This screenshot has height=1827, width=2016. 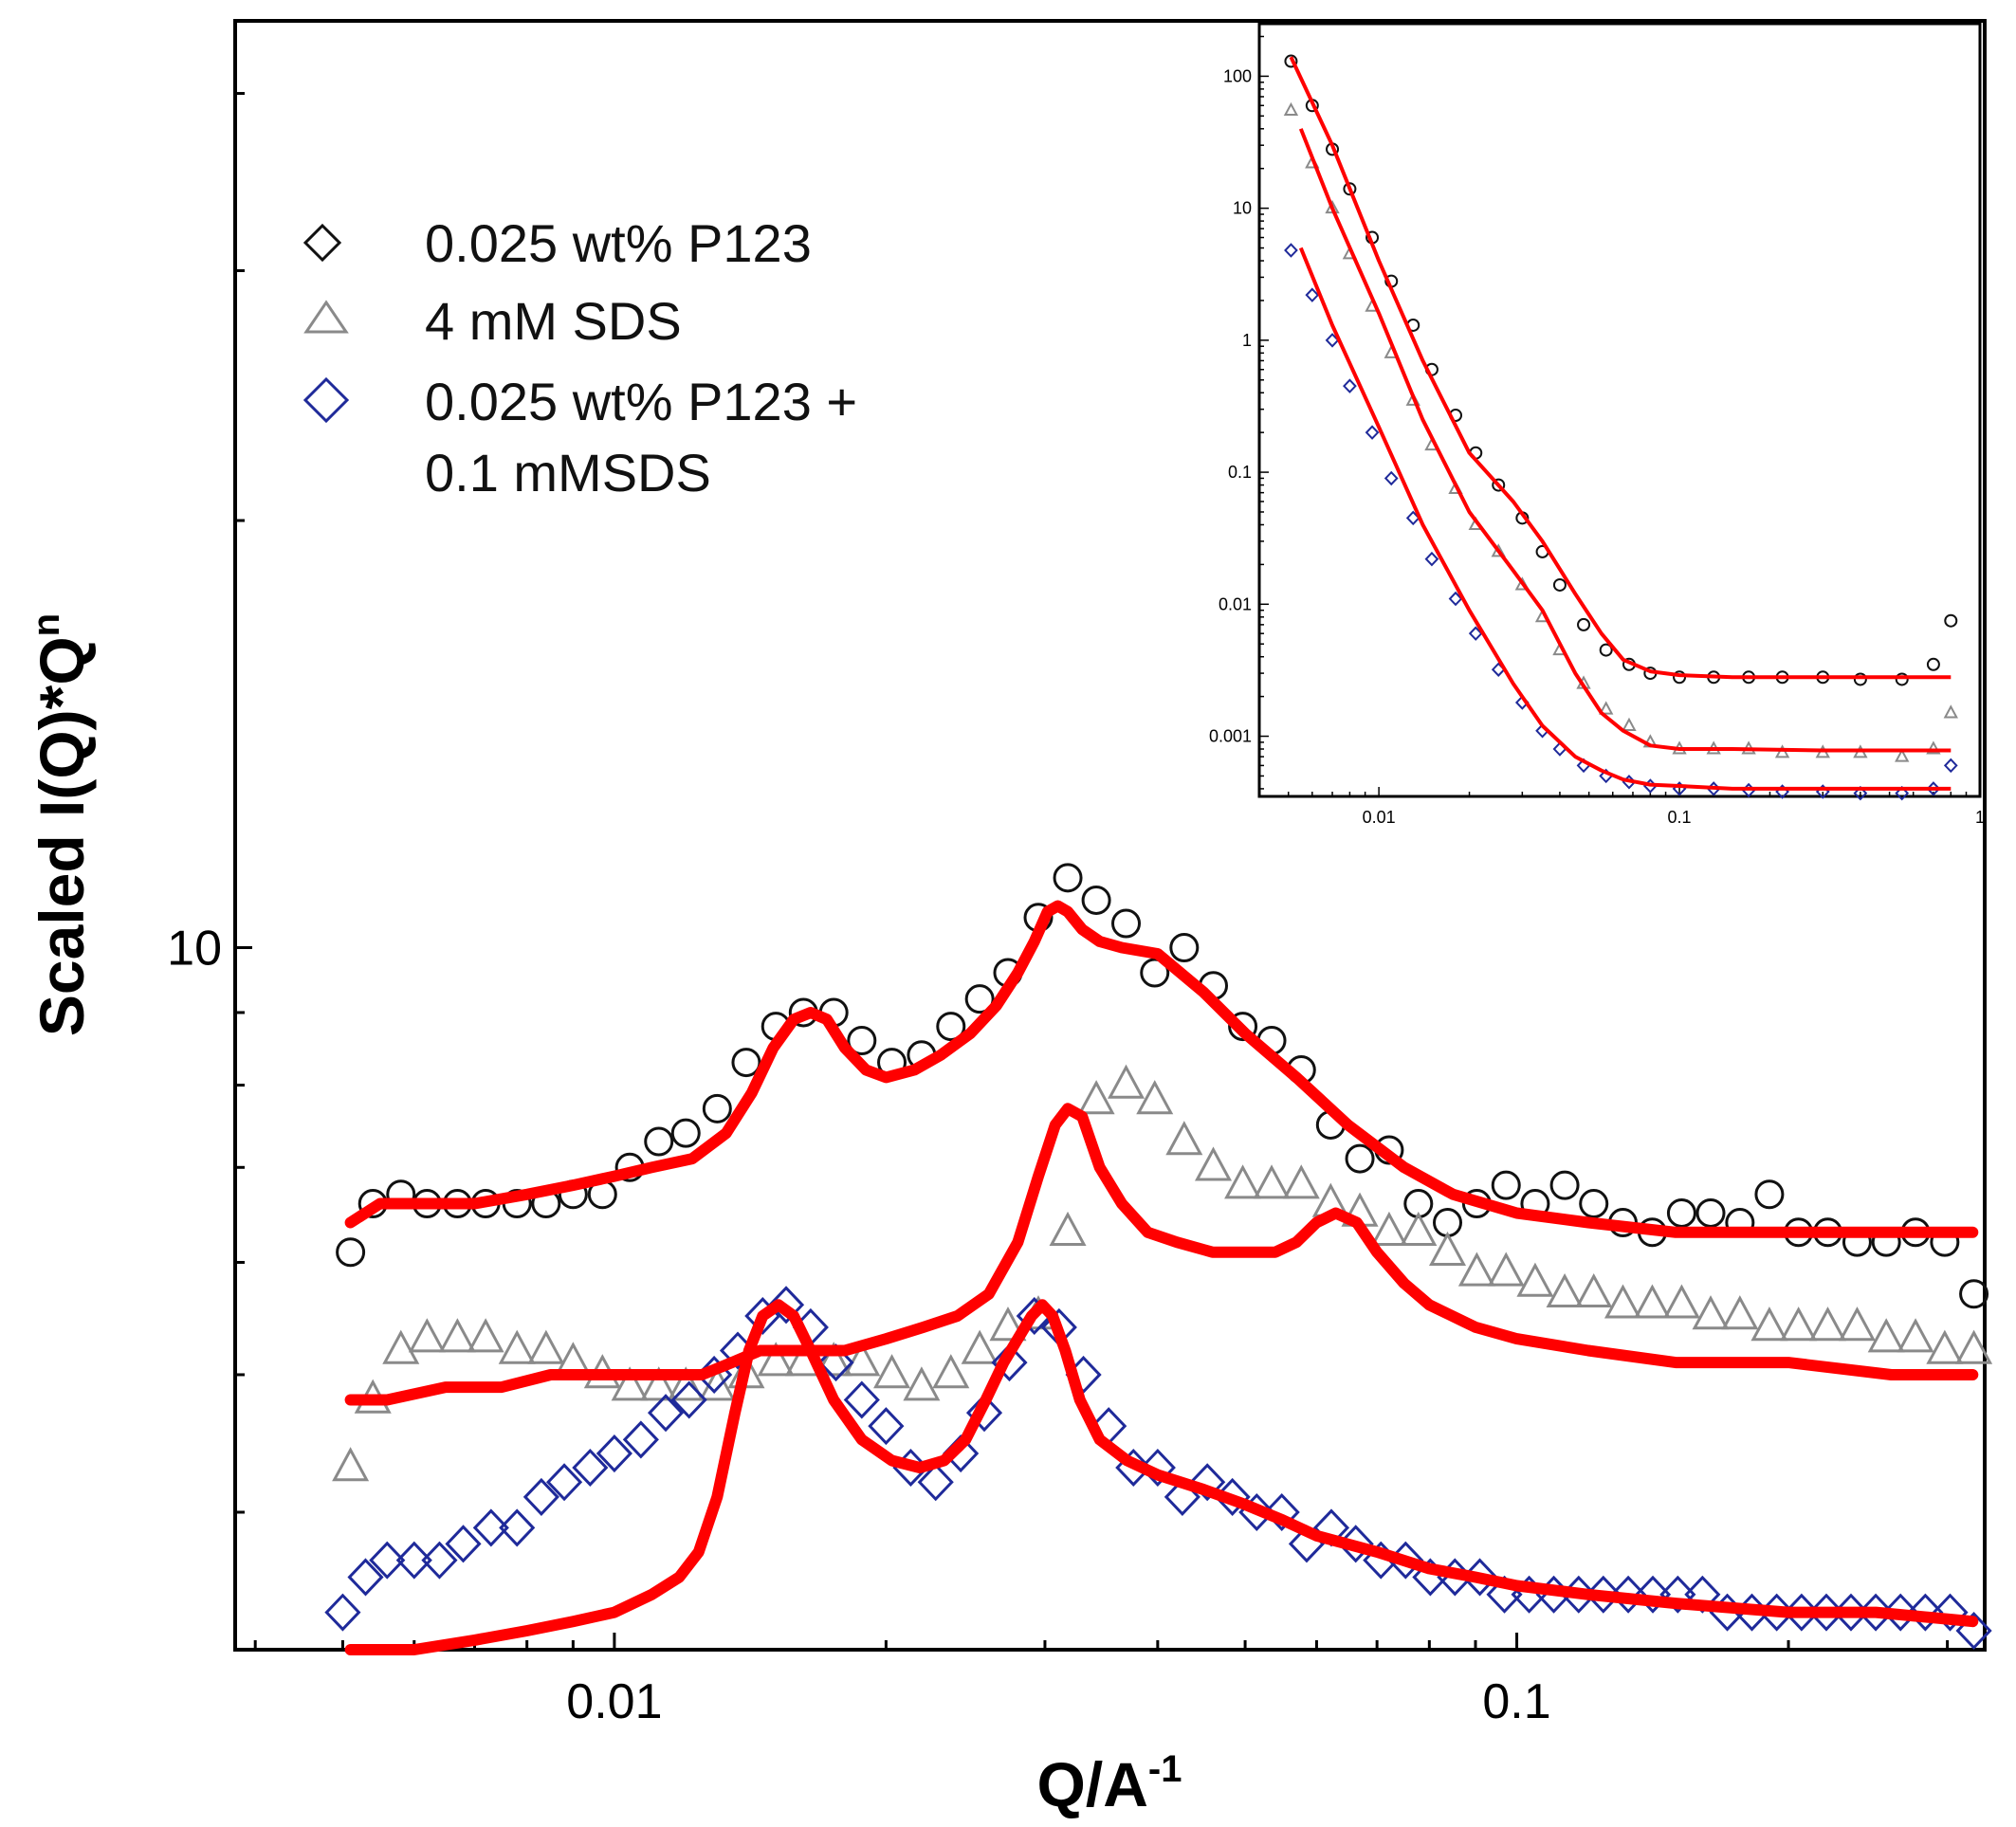 What do you see at coordinates (62, 836) in the screenshot?
I see `y-axis-title-text: Scaled I(Q)*Q` at bounding box center [62, 836].